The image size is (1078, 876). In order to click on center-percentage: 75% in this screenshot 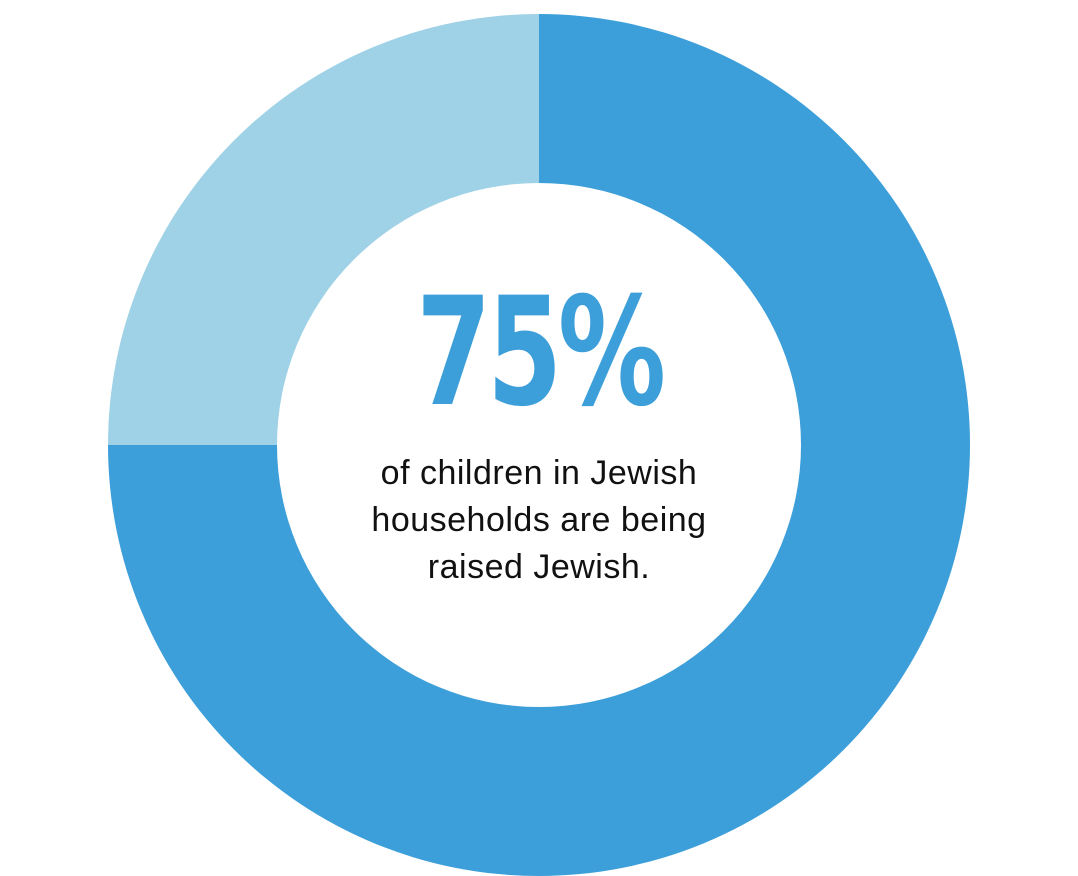, I will do `click(541, 353)`.